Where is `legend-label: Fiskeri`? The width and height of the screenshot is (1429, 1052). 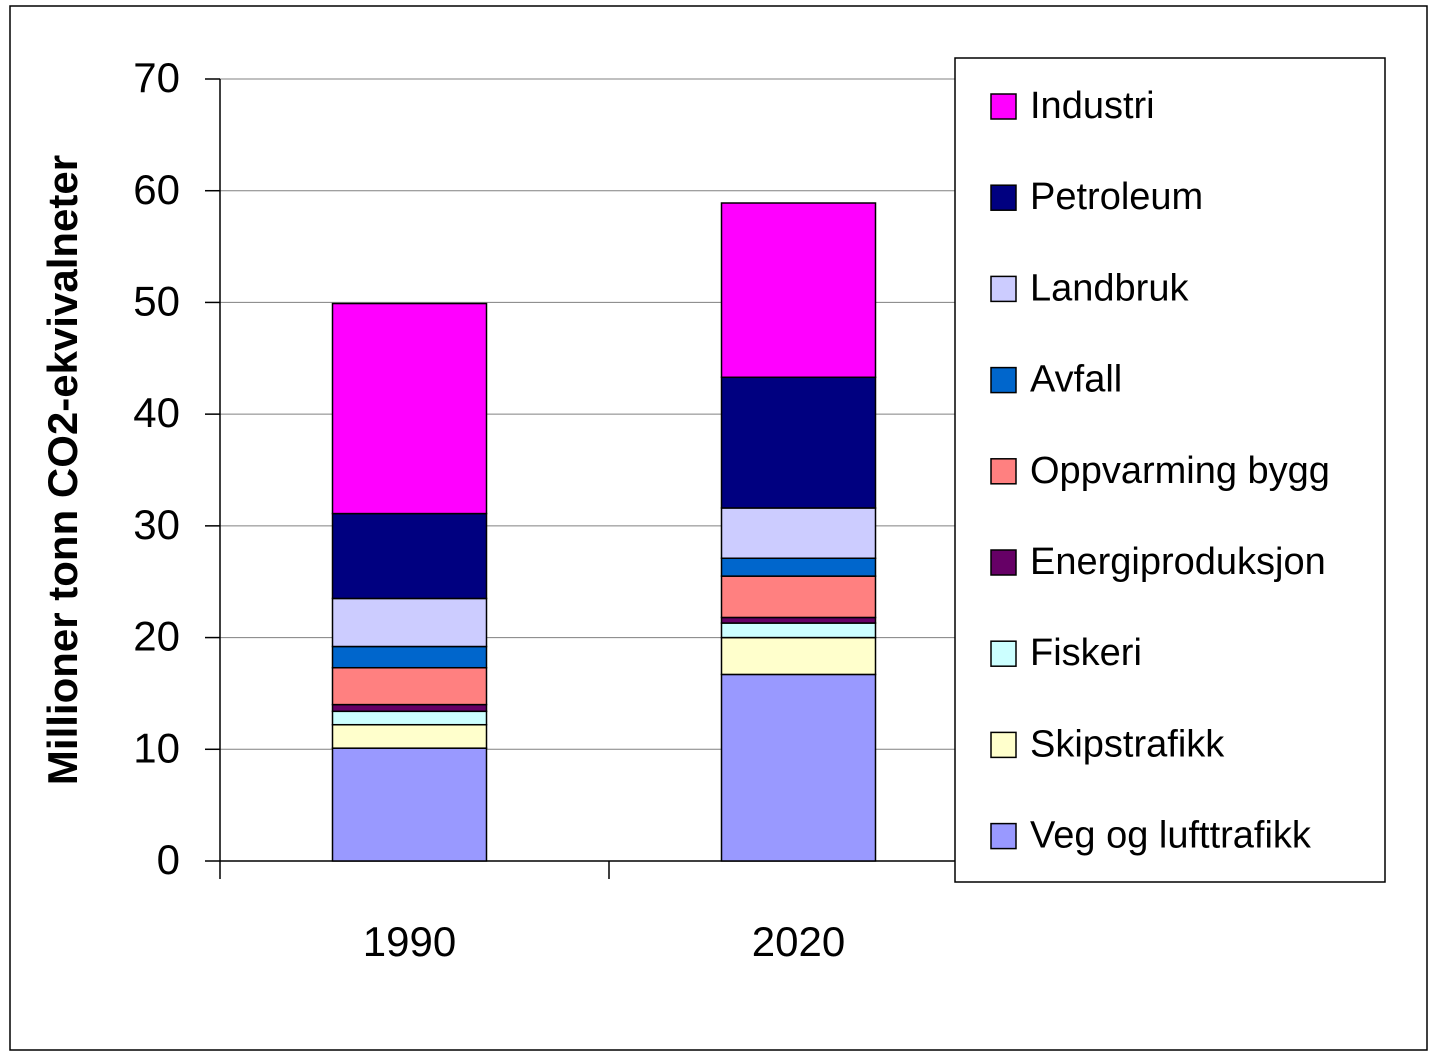
legend-label: Fiskeri is located at coordinates (1086, 653).